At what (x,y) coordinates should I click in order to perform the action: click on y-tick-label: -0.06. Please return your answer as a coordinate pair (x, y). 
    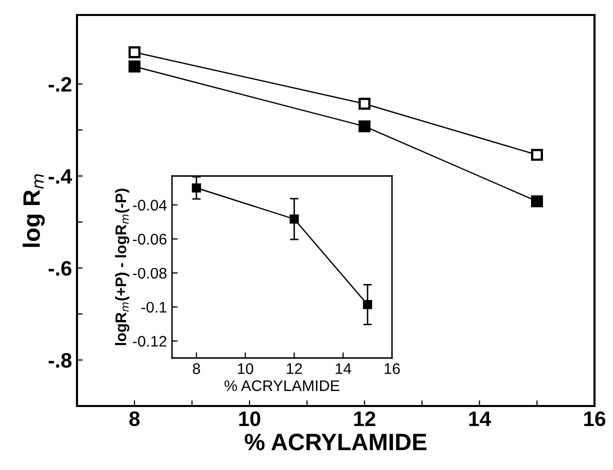
    Looking at the image, I should click on (149, 239).